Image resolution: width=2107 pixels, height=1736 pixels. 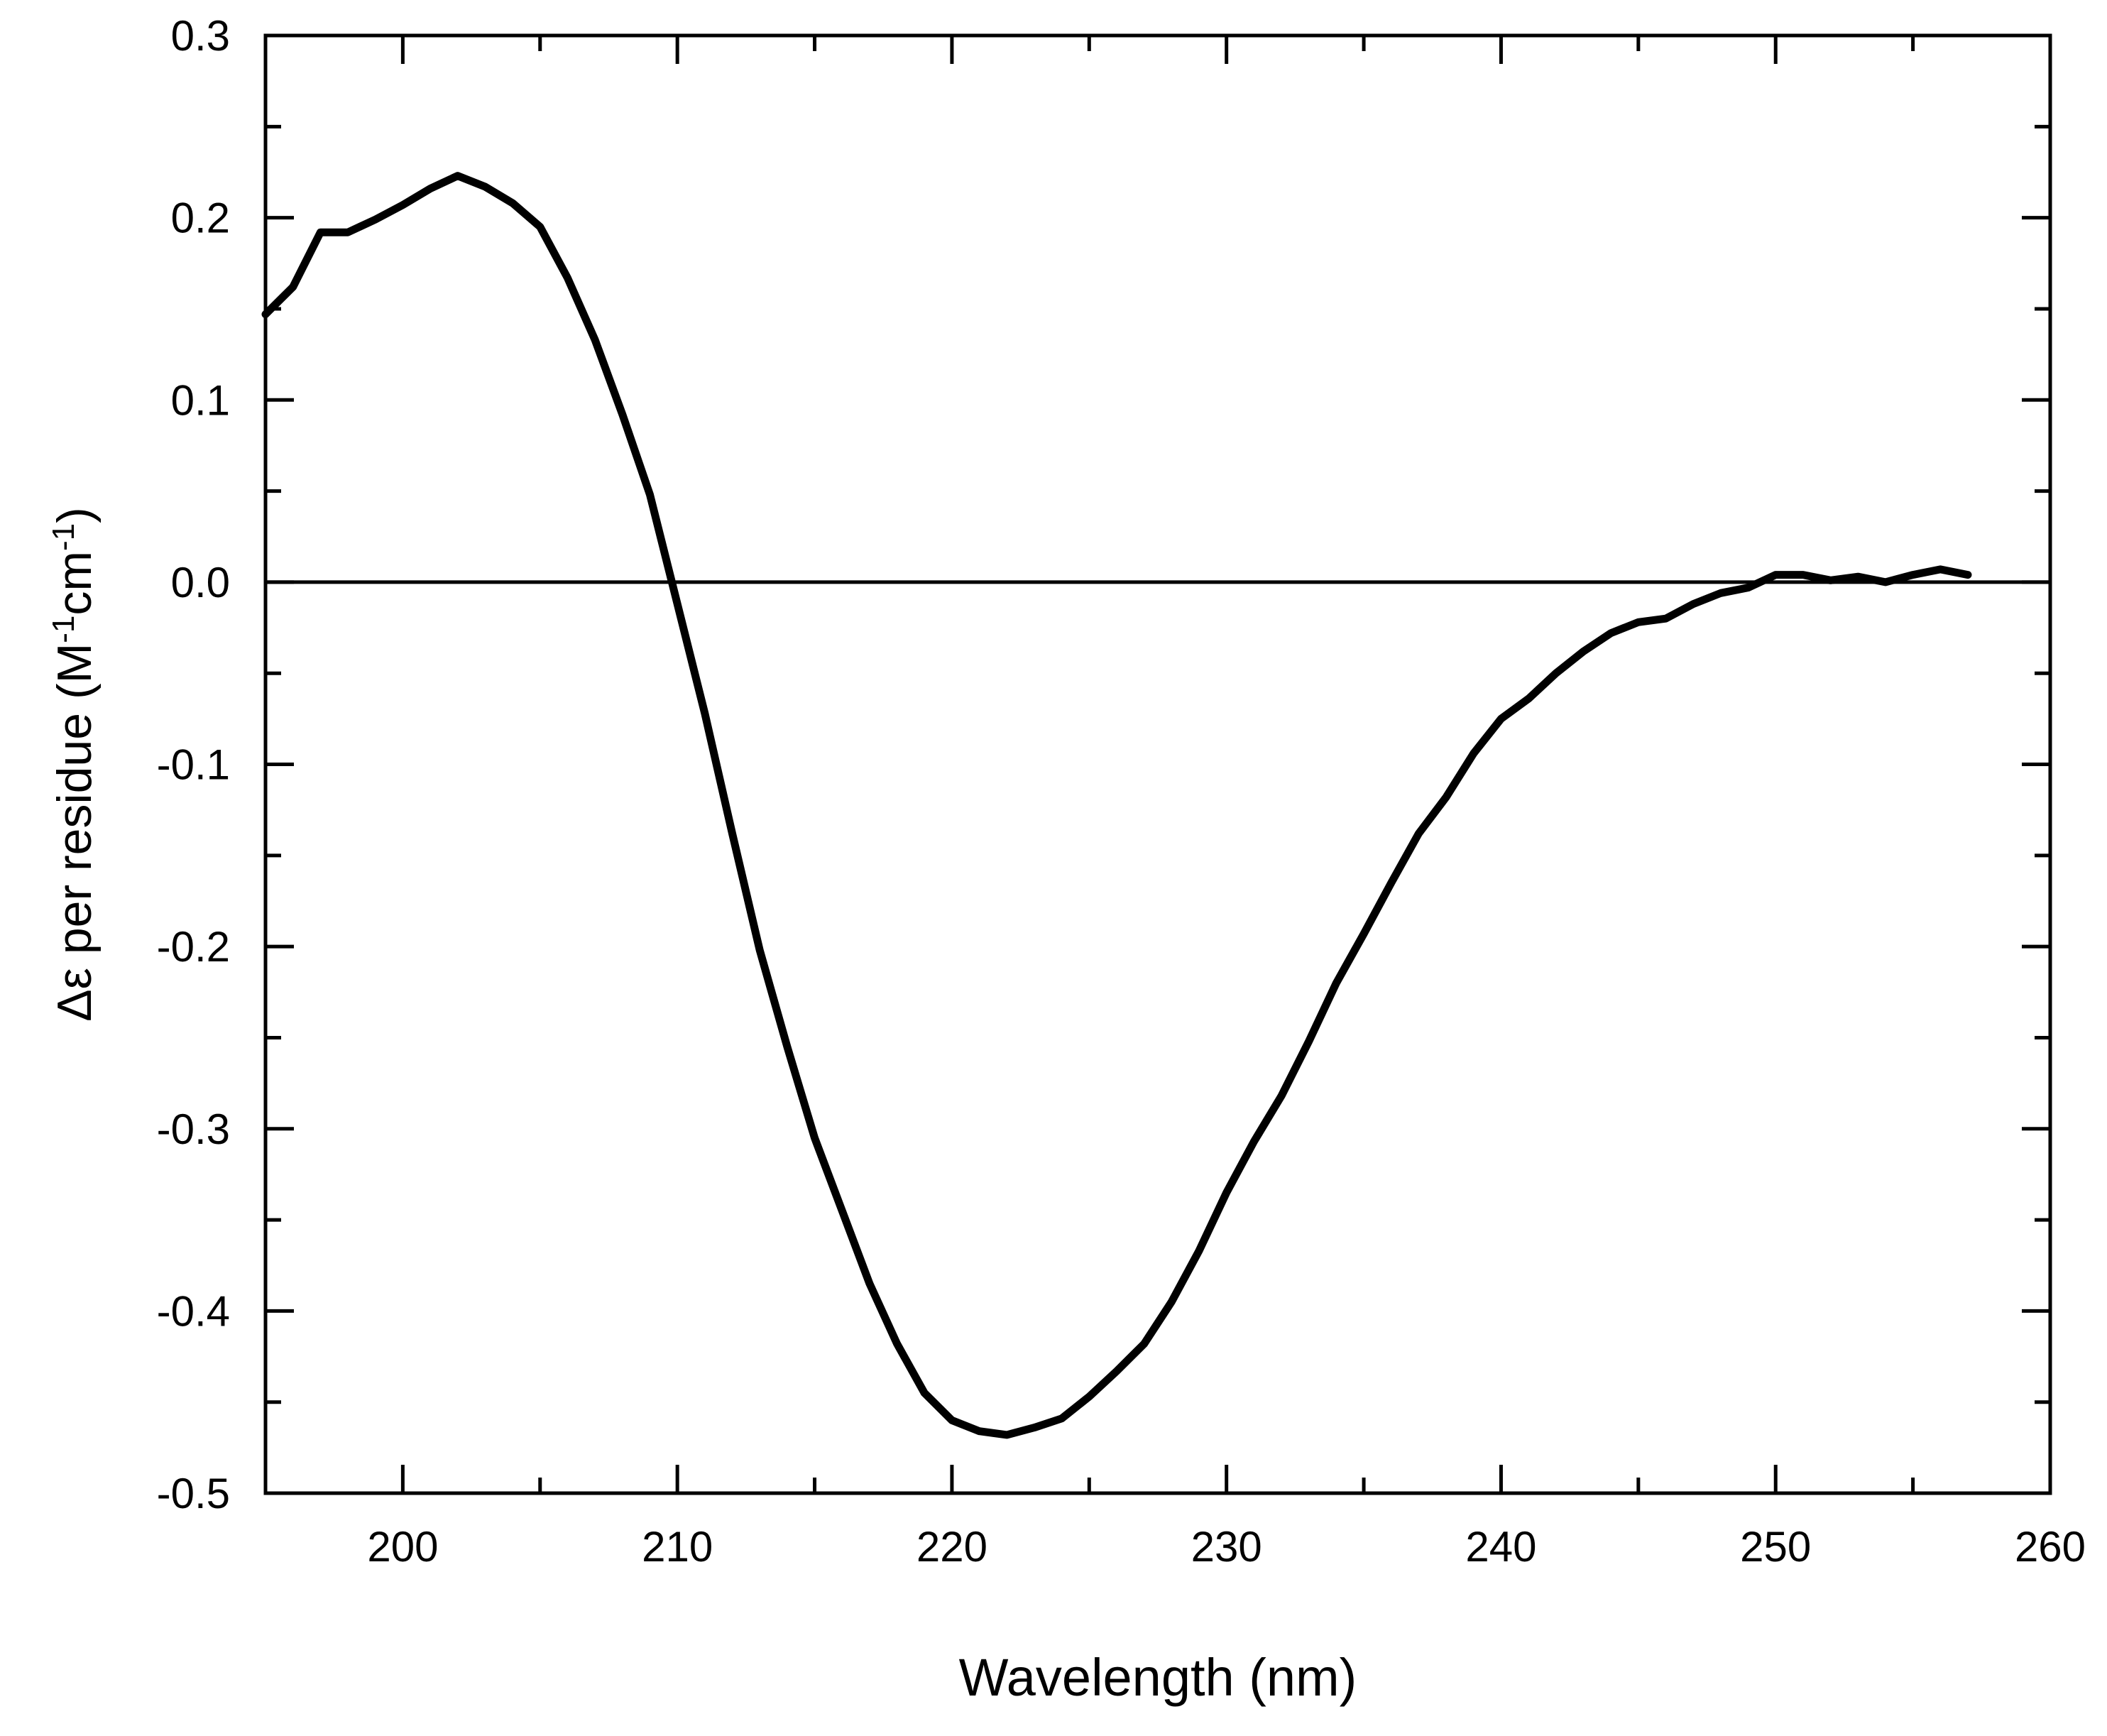 I want to click on x-tick-label: 210, so click(x=677, y=1547).